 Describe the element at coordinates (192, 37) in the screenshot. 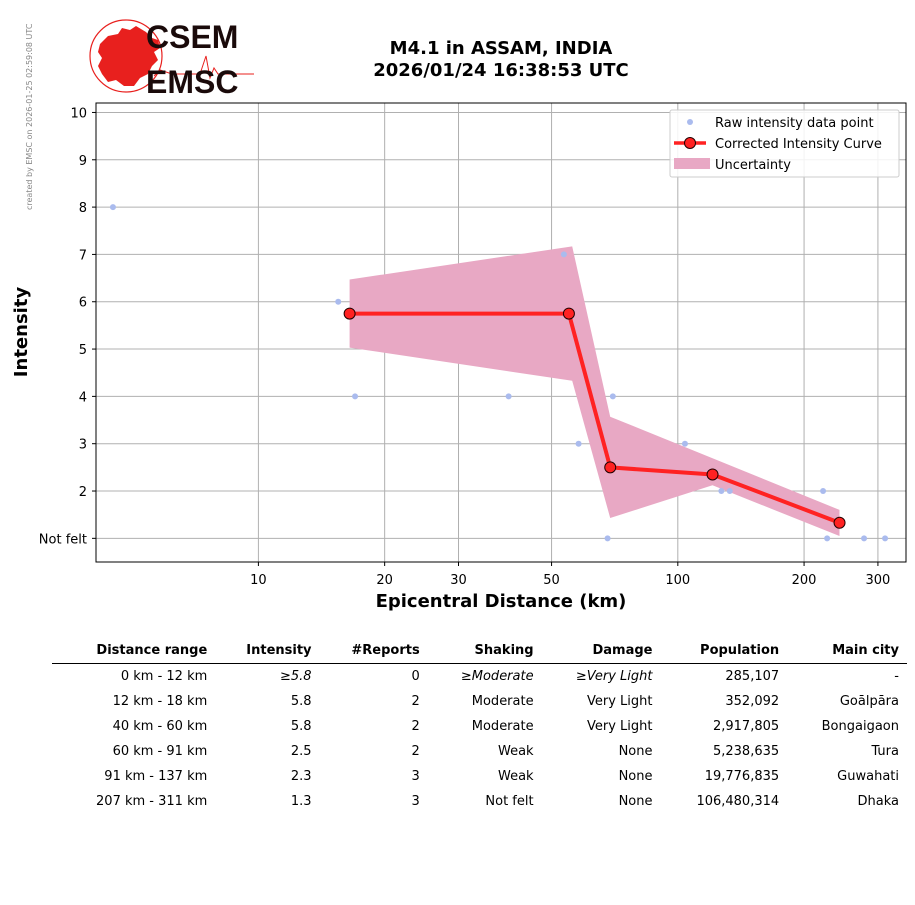

I see `logo-top-text: CSEM` at that location.